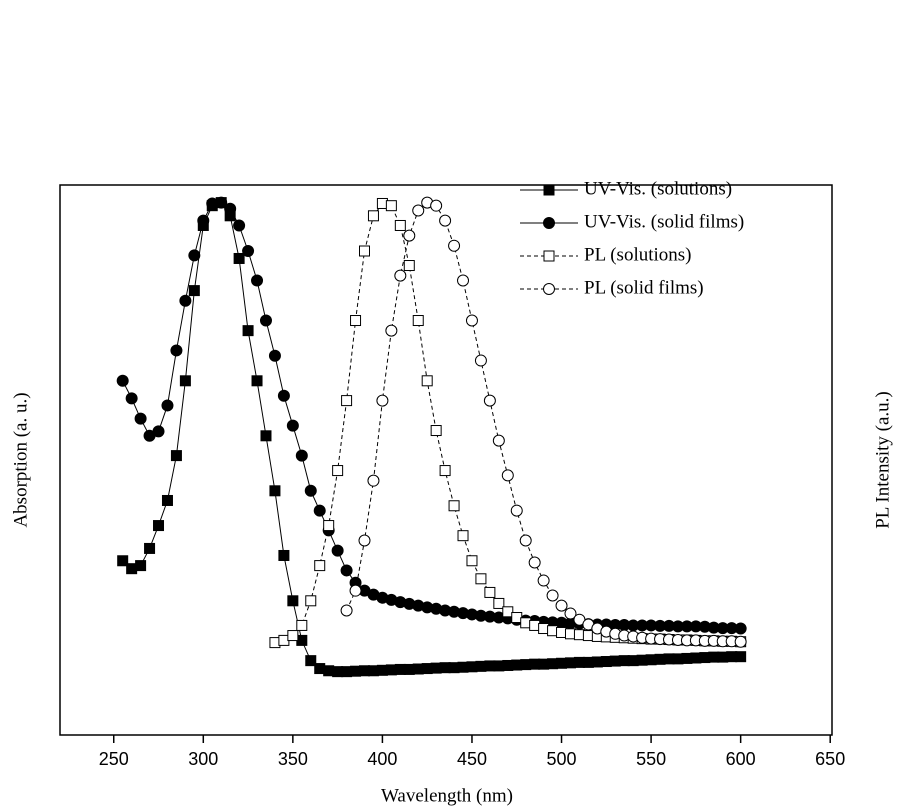 The width and height of the screenshot is (902, 810). I want to click on legend-label: UV-Vis. (solid films), so click(664, 221).